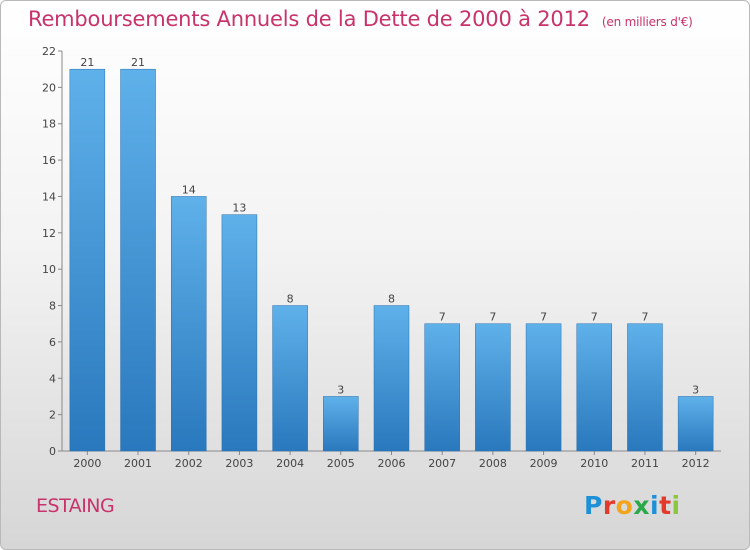 Image resolution: width=750 pixels, height=550 pixels. I want to click on x-tick-label: 2004, so click(290, 463).